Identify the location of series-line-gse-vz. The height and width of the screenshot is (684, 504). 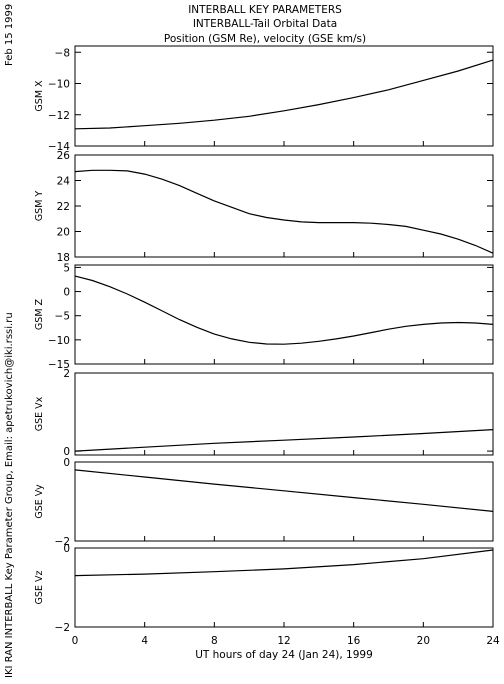
(284, 563).